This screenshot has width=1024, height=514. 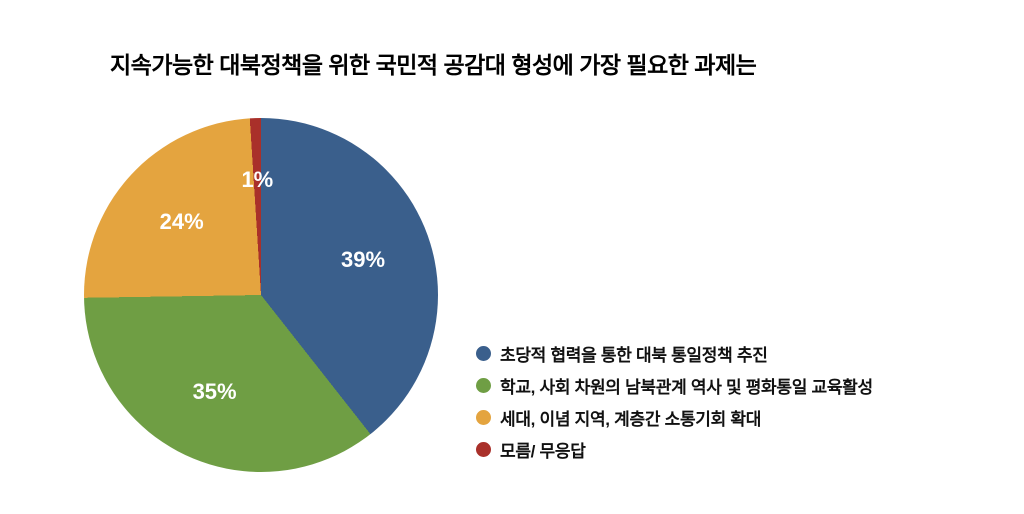 What do you see at coordinates (631, 419) in the screenshot?
I see `legend-label: 세대, 이념 지역, 계층간 소통기회 확대` at bounding box center [631, 419].